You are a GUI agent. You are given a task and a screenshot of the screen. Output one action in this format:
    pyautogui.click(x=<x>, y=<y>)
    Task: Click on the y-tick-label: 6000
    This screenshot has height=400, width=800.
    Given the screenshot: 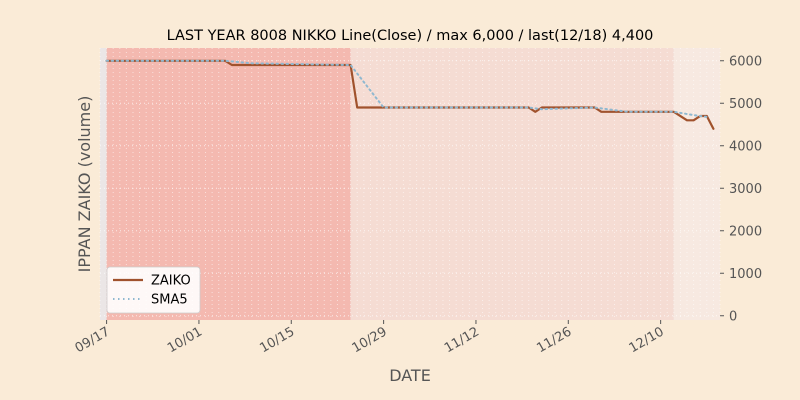 What is the action you would take?
    pyautogui.click(x=745, y=61)
    